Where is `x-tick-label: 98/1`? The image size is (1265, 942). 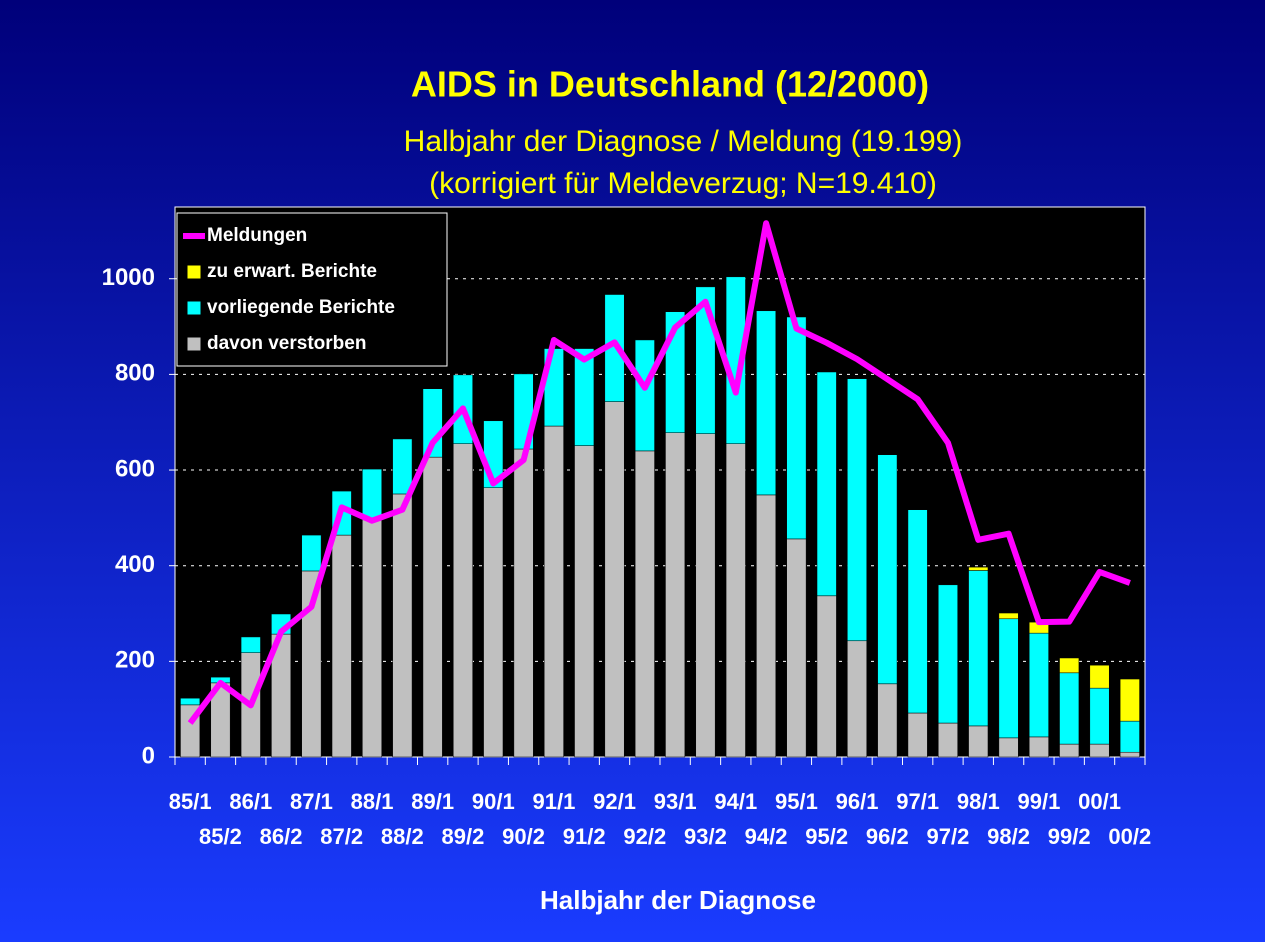 x-tick-label: 98/1 is located at coordinates (978, 801).